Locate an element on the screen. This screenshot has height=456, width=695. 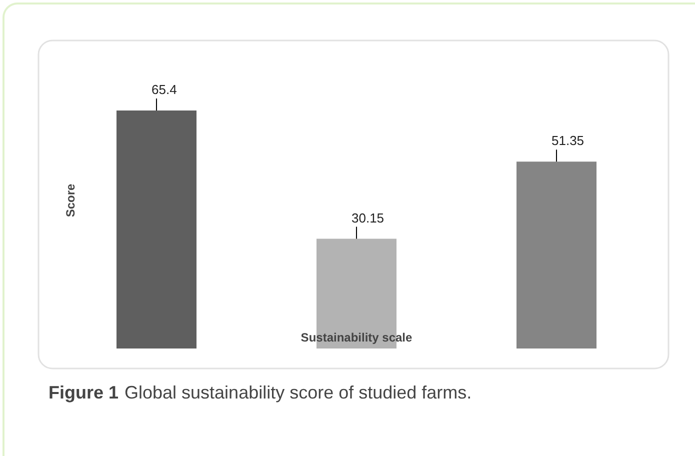
y-axis-title: Score is located at coordinates (71, 201).